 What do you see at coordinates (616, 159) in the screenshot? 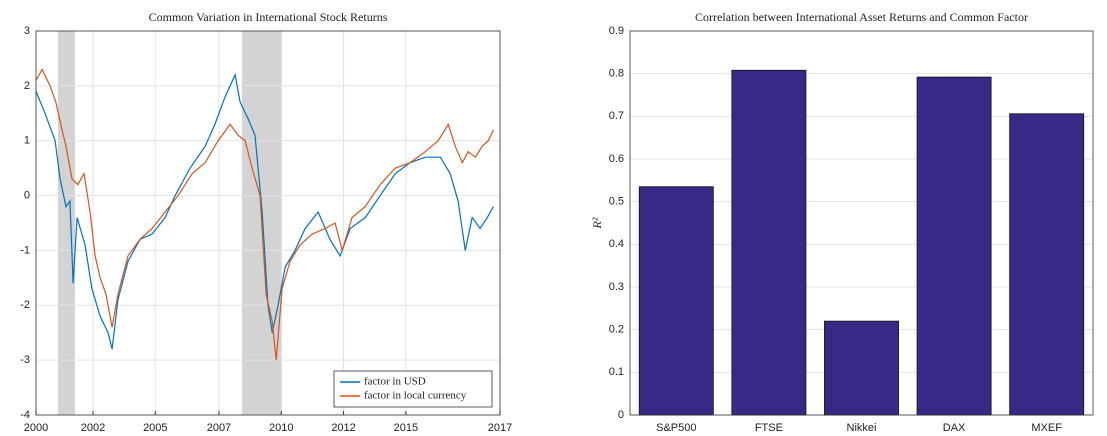
I see `y-tick-label: 0.6` at bounding box center [616, 159].